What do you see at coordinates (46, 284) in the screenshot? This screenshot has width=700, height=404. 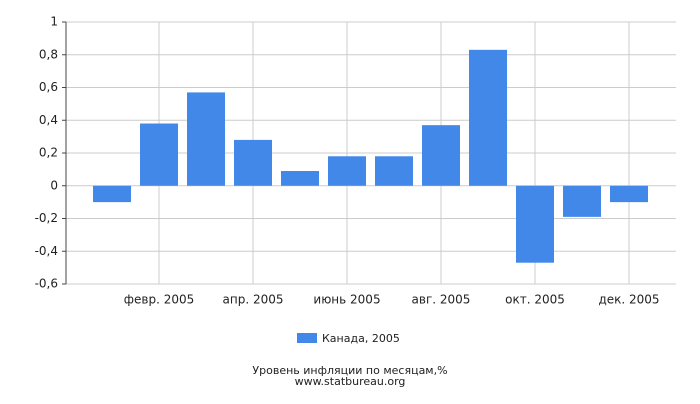 I see `y-tick-label: -0,6` at bounding box center [46, 284].